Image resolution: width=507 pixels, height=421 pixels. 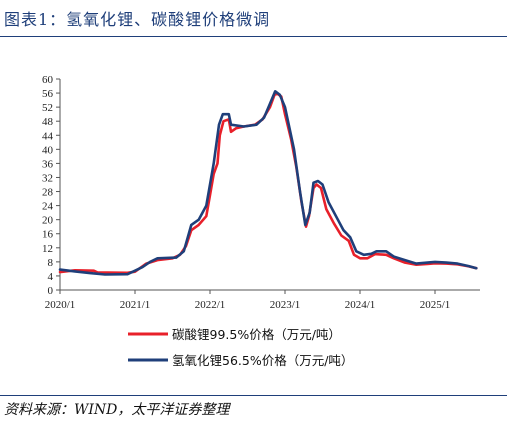 I want to click on y-tick-label: 24, so click(x=48, y=207).